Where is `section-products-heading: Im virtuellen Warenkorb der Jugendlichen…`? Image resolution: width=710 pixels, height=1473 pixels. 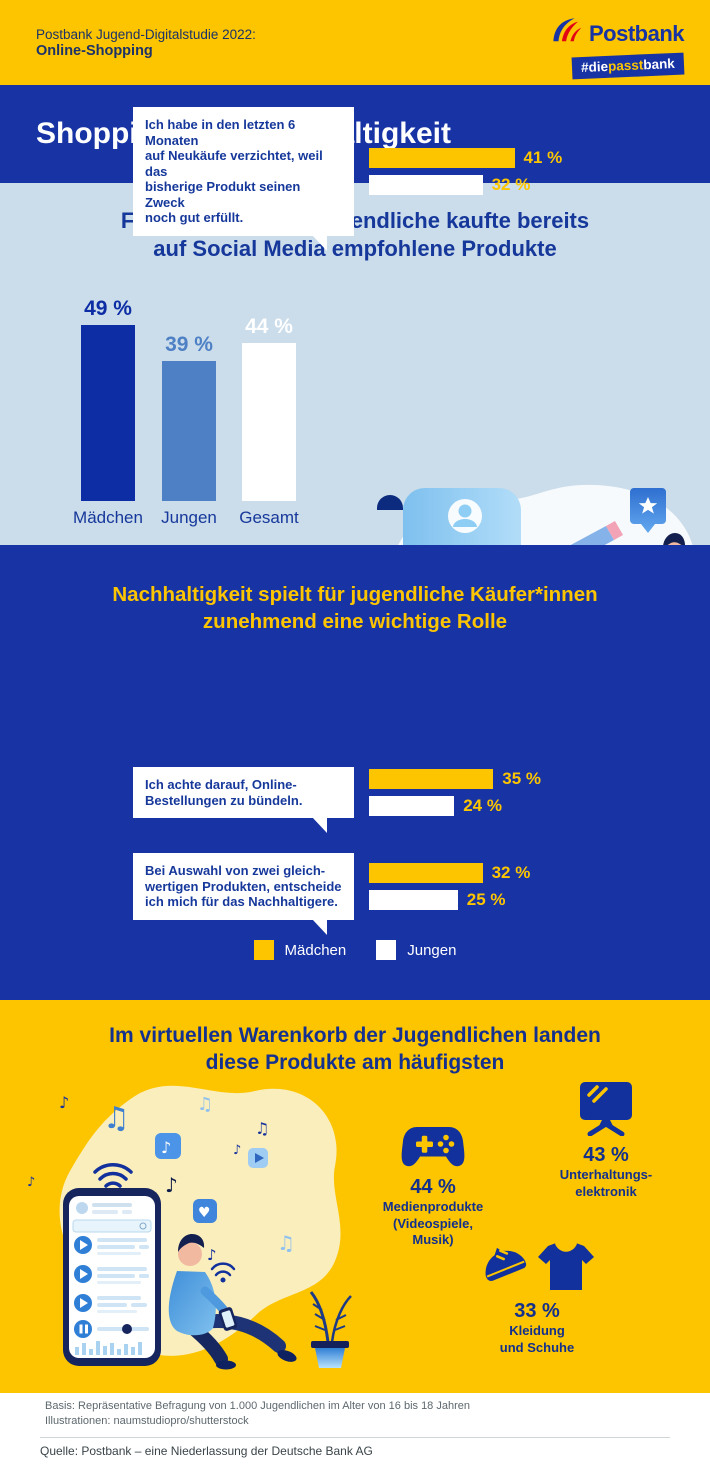 section-products-heading: Im virtuellen Warenkorb der Jugendlichen… is located at coordinates (355, 1049).